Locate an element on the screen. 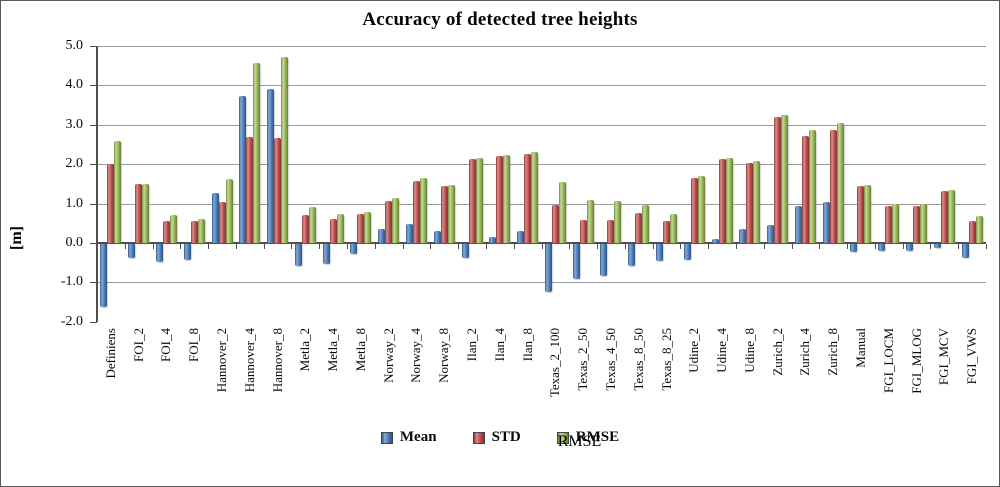 This screenshot has height=487, width=1000. category-label-Zurich_2: Zurich_2 is located at coordinates (777, 352).